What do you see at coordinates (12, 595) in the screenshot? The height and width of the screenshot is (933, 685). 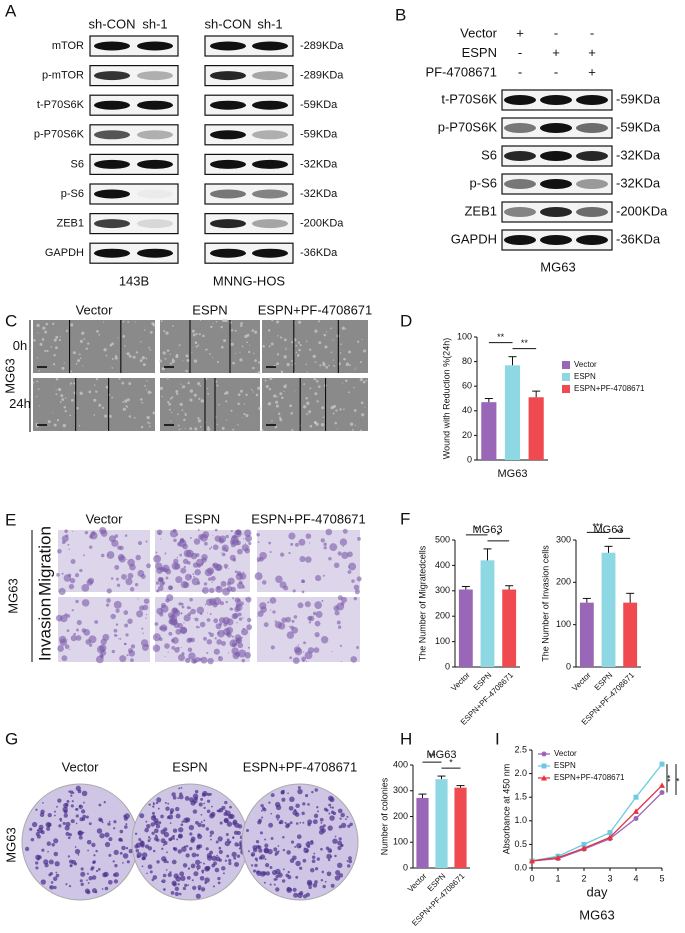 I see `cell-line-label: MG63` at bounding box center [12, 595].